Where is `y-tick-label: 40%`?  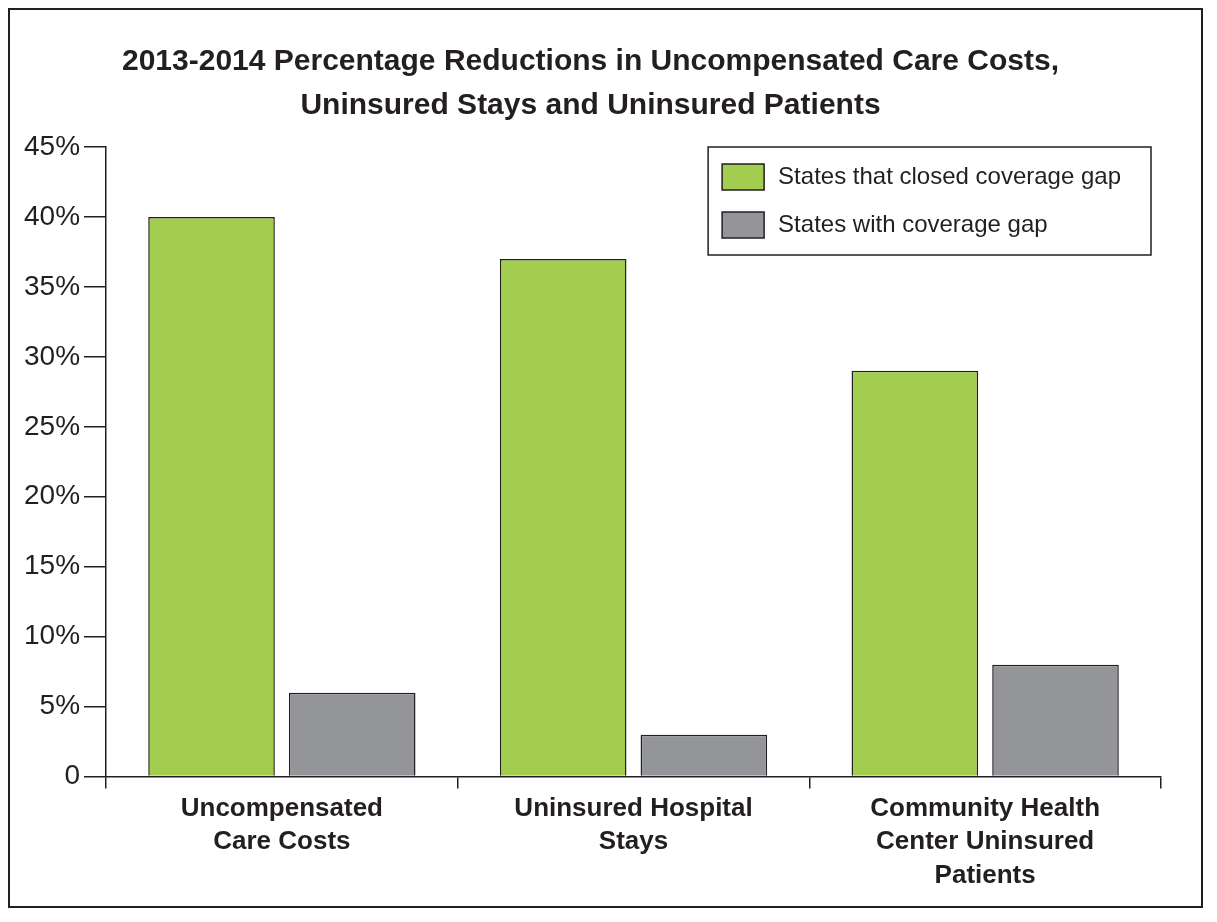
y-tick-label: 40% is located at coordinates (52, 215).